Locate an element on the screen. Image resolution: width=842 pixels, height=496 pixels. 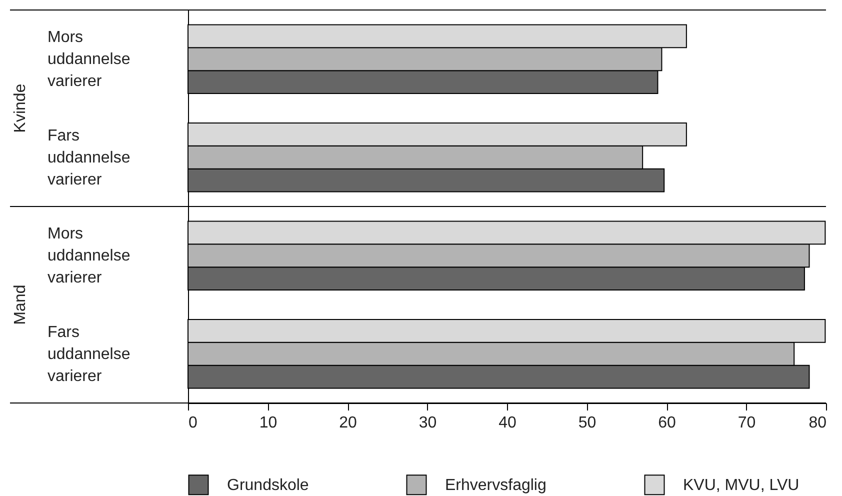
legend-label: Erhvervsfaglig is located at coordinates (495, 485).